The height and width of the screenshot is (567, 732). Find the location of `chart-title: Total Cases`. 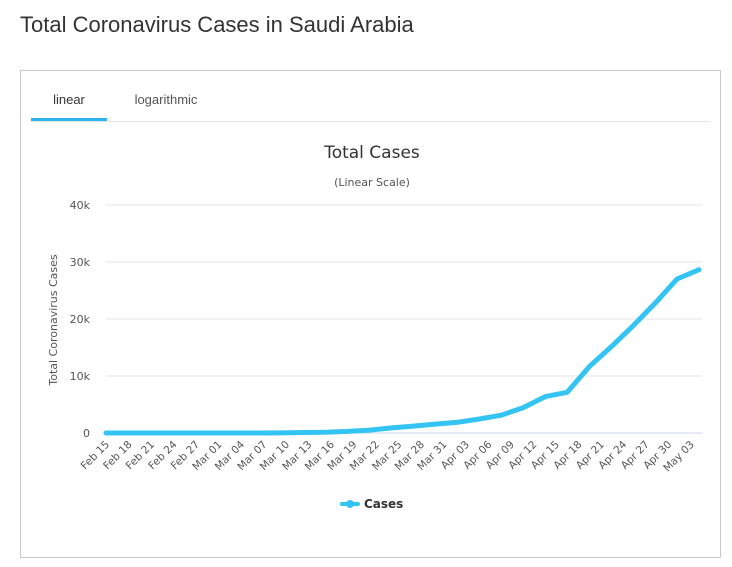

chart-title: Total Cases is located at coordinates (371, 153).